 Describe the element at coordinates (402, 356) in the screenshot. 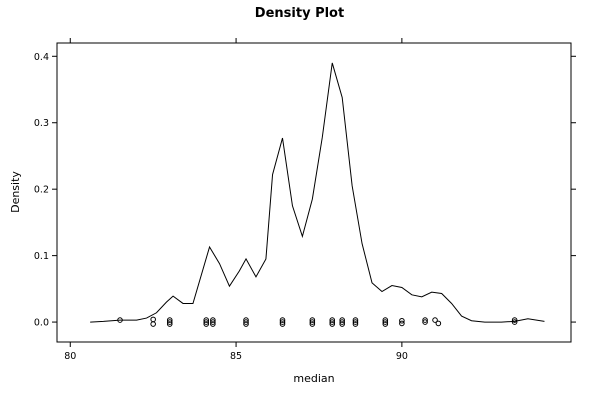

I see `x-tick-label: 90` at that location.